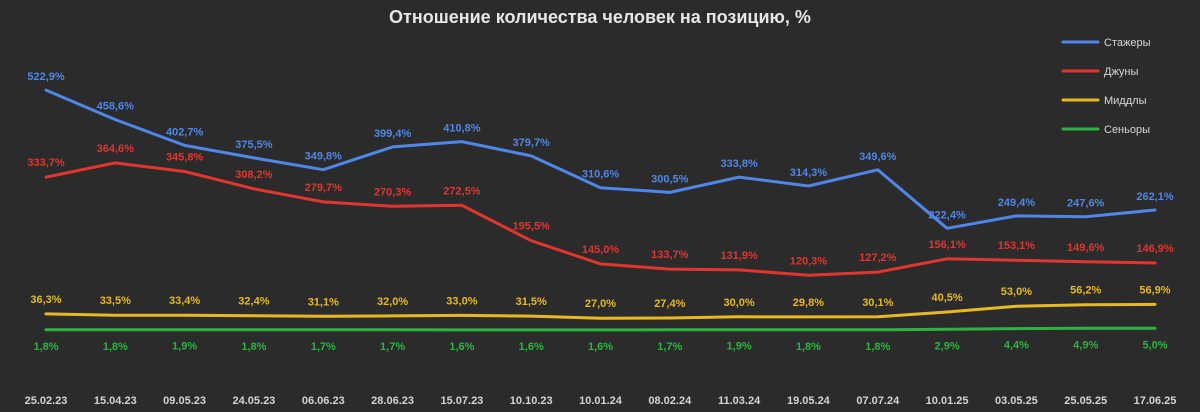 The width and height of the screenshot is (1200, 412). Describe the element at coordinates (46, 163) in the screenshot. I see `data-label: 333,7%` at that location.